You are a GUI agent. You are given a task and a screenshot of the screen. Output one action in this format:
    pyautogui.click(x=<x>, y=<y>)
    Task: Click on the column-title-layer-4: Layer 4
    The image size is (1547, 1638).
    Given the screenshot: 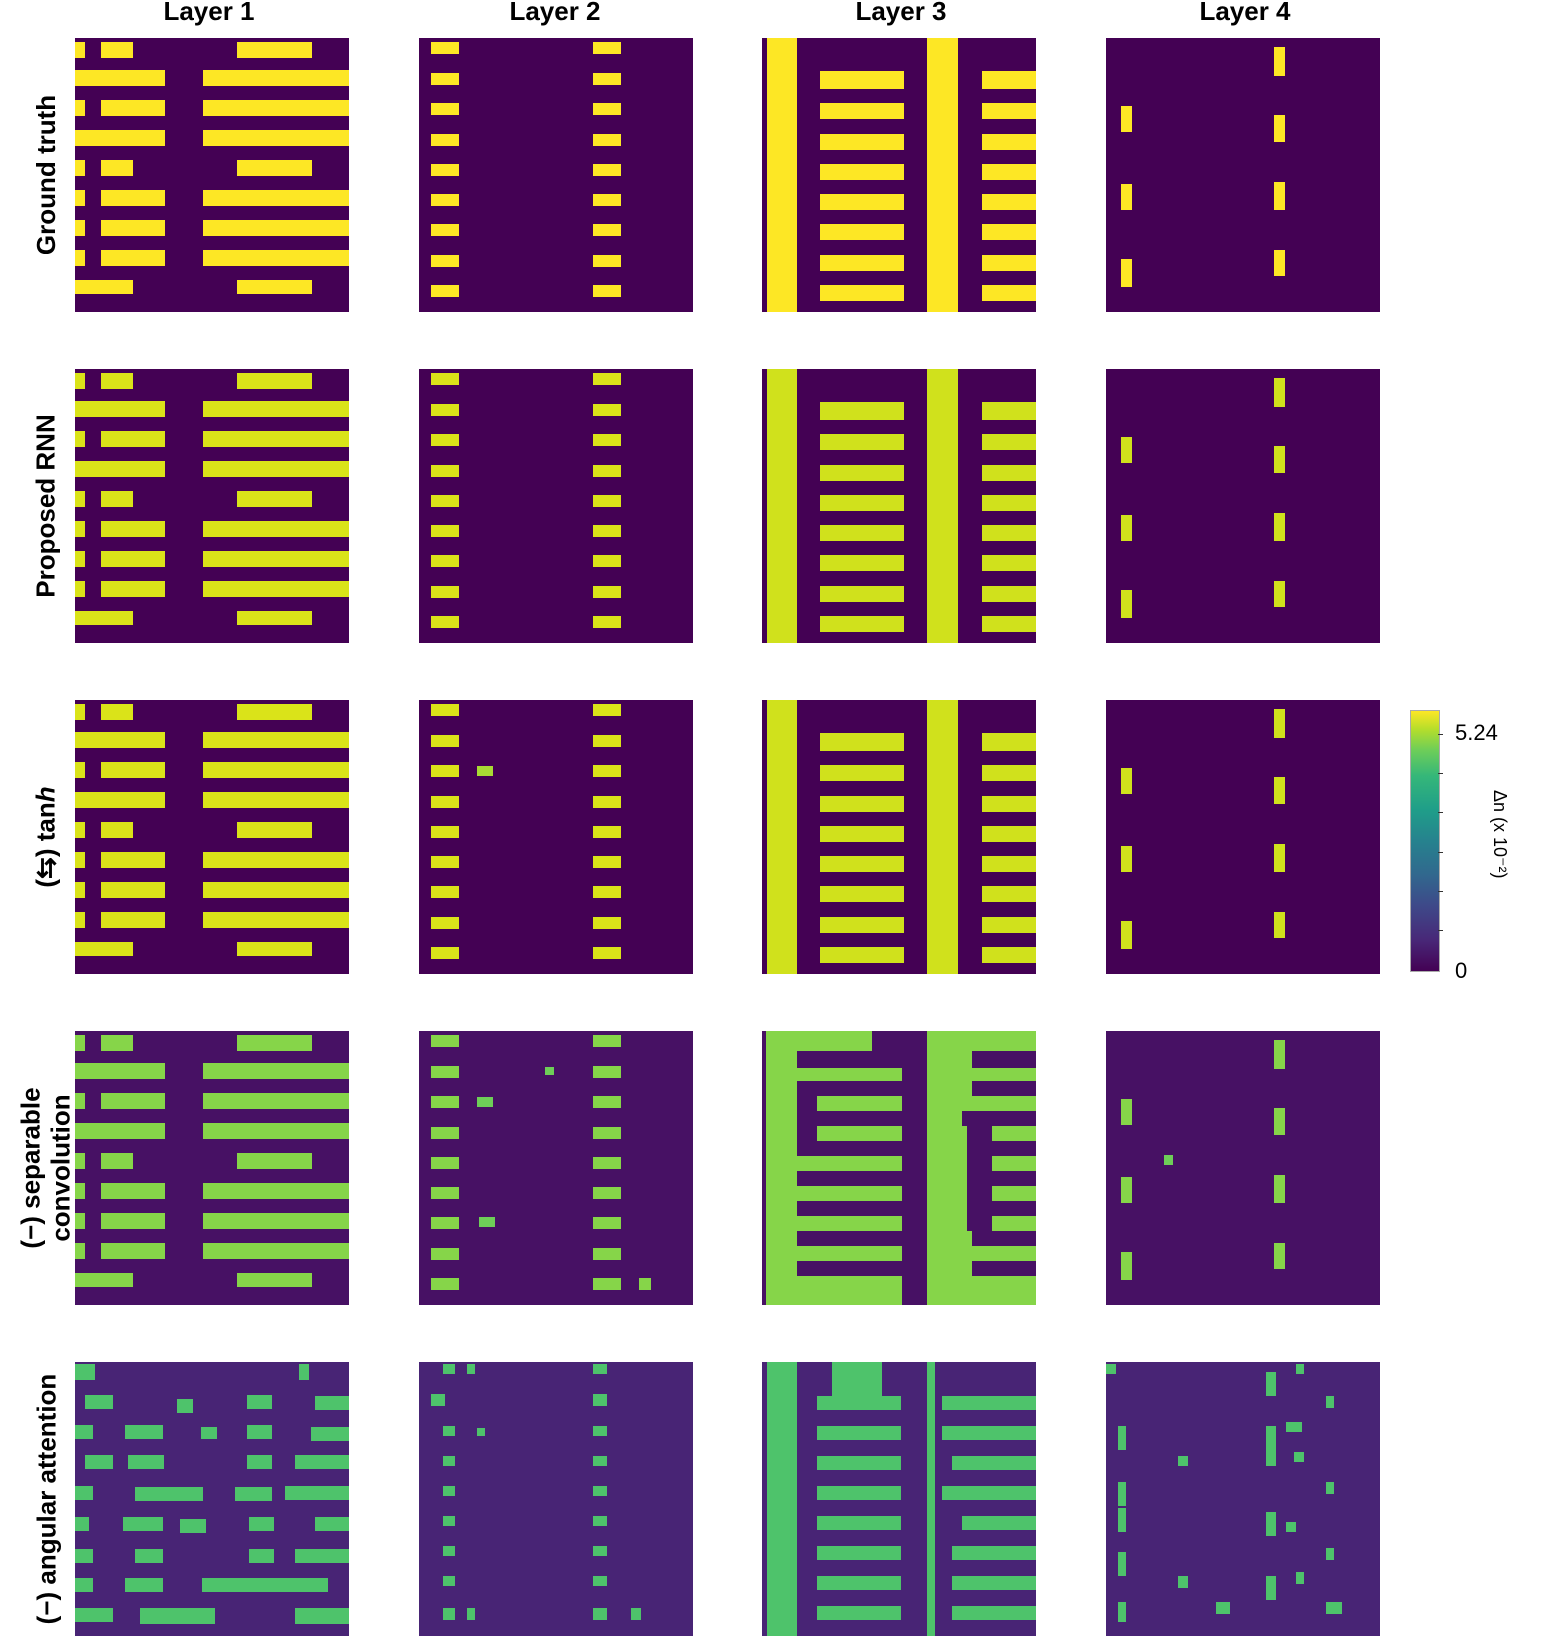 What is the action you would take?
    pyautogui.click(x=1245, y=13)
    